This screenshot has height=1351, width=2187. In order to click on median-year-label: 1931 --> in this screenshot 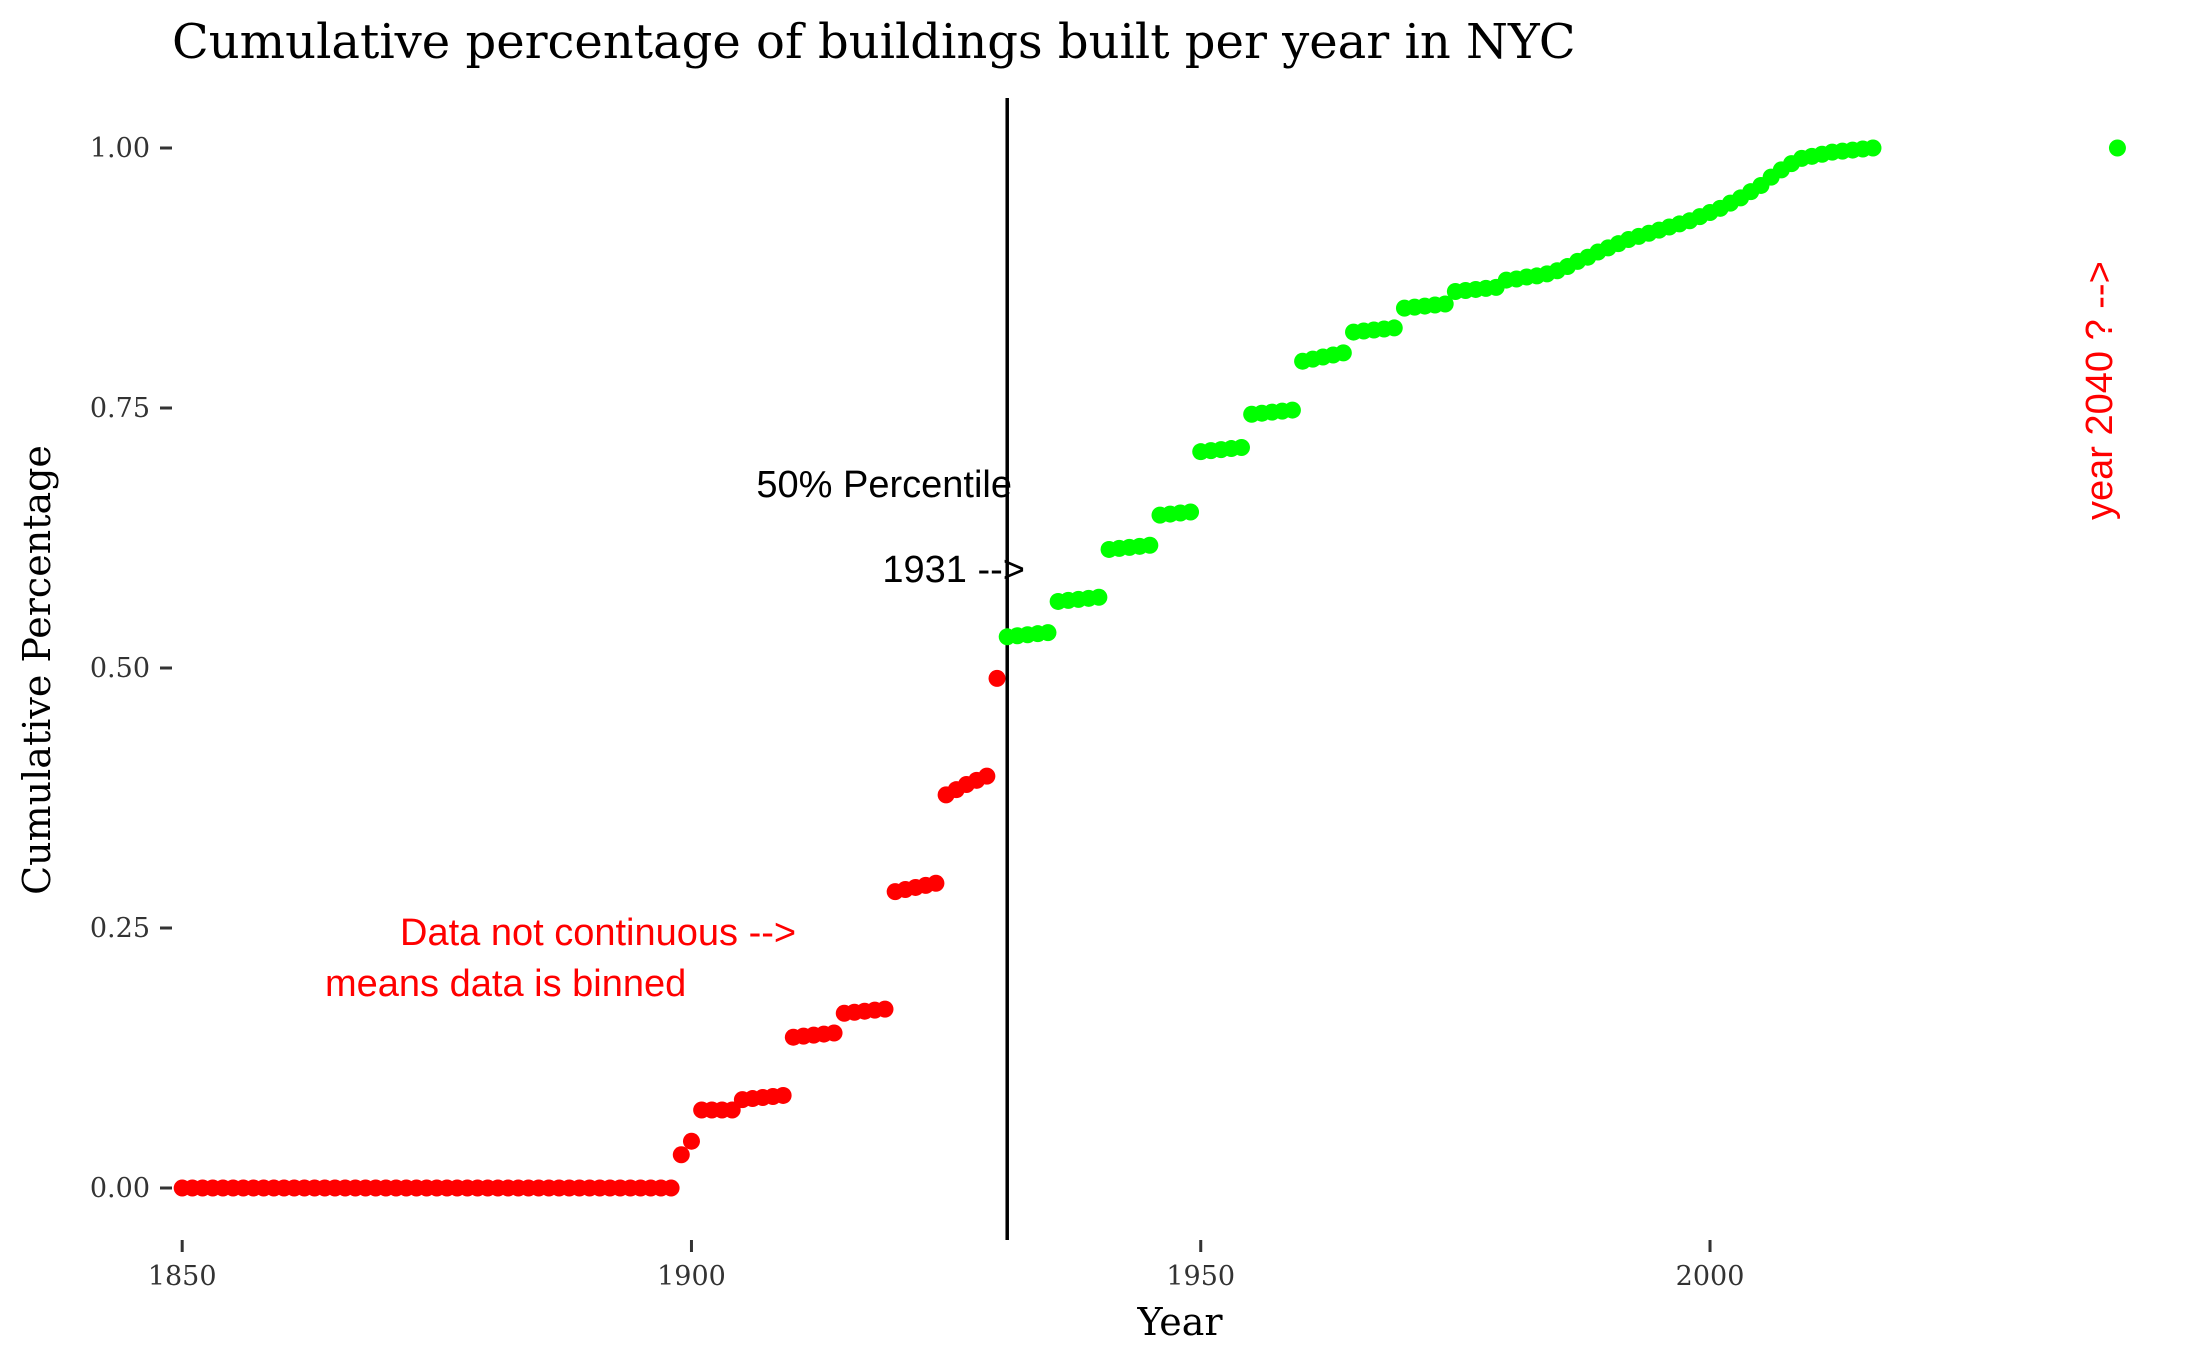, I will do `click(953, 570)`.